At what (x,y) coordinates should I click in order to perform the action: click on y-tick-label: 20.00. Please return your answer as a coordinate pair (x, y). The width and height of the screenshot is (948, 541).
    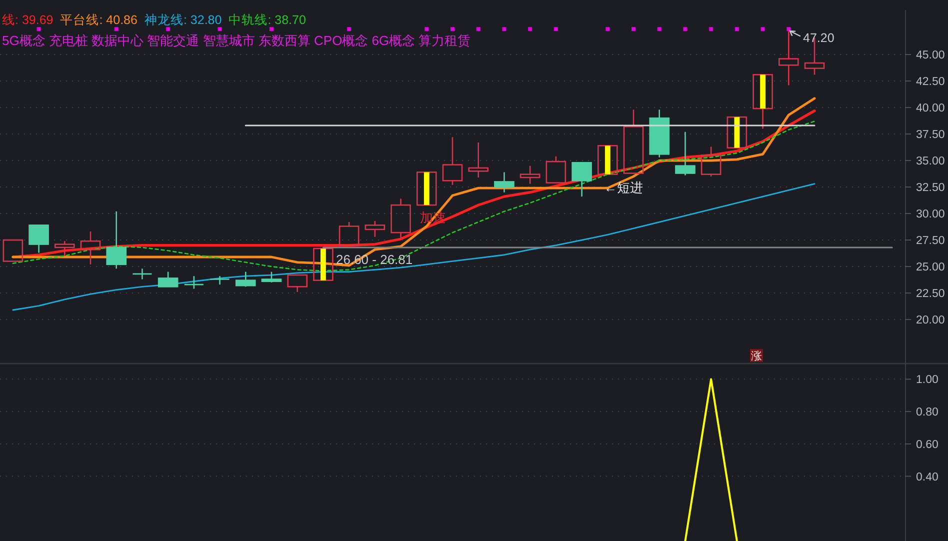
    Looking at the image, I should click on (930, 320).